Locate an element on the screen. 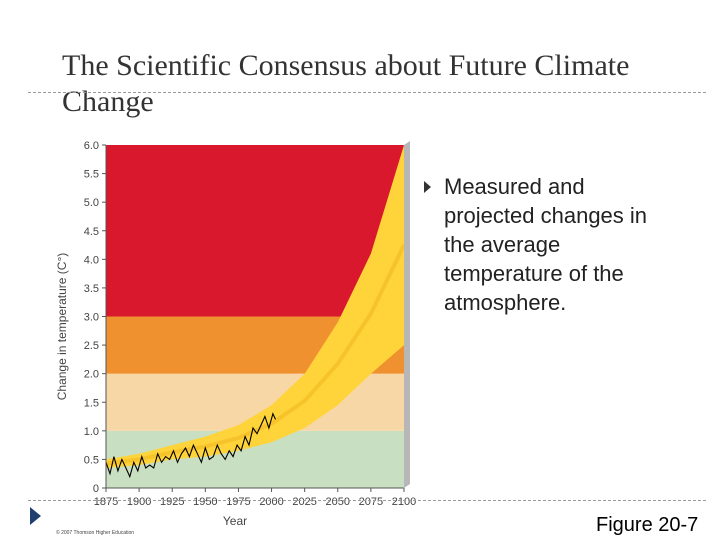  y-tick-label-0: 0 is located at coordinates (96, 489).